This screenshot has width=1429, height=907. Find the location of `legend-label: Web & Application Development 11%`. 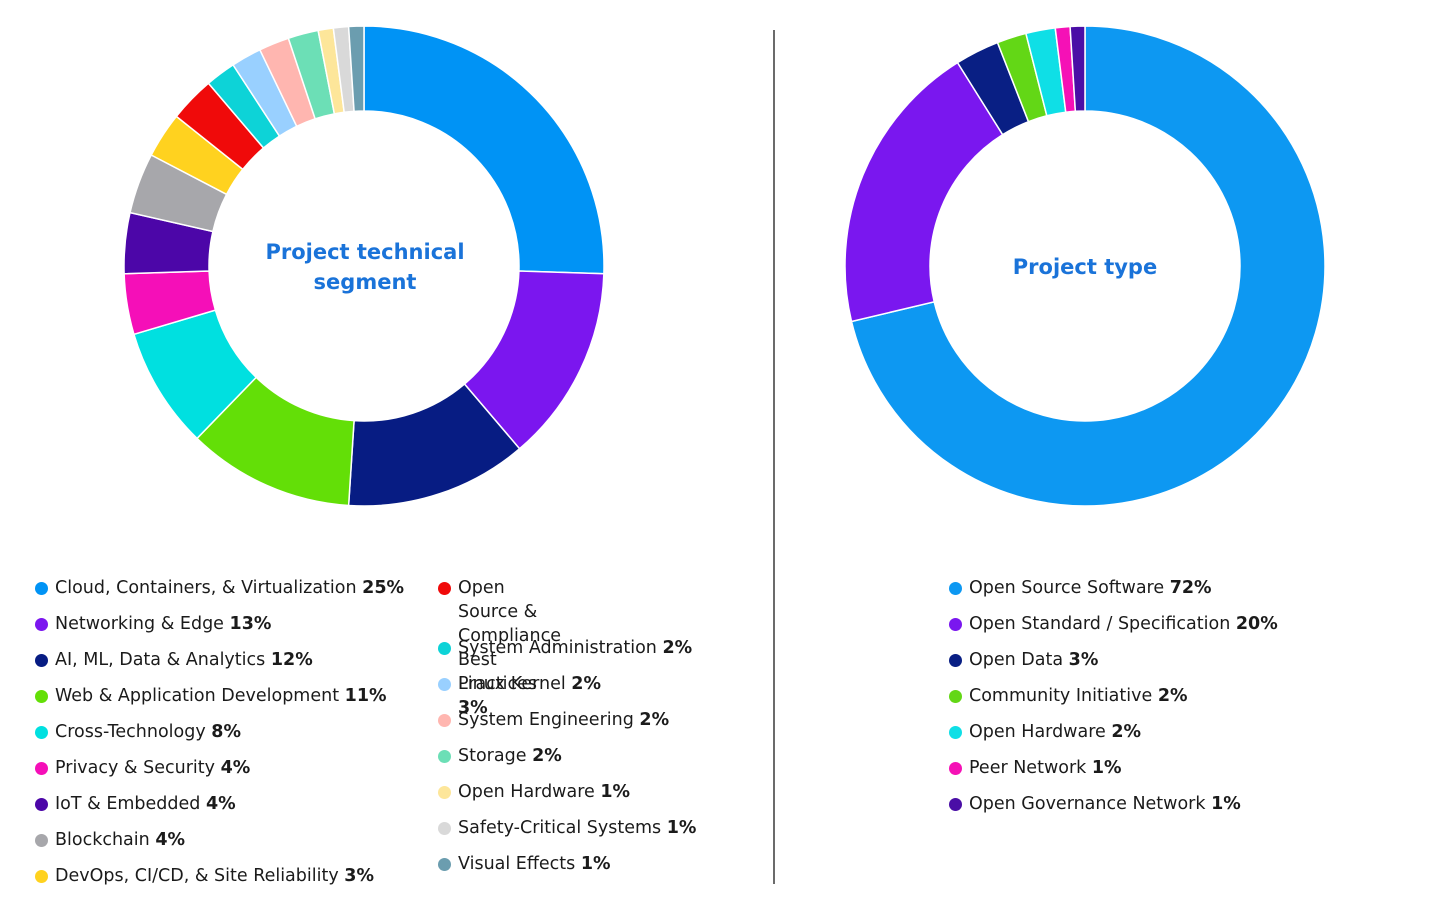

legend-label: Web & Application Development 11% is located at coordinates (221, 696).